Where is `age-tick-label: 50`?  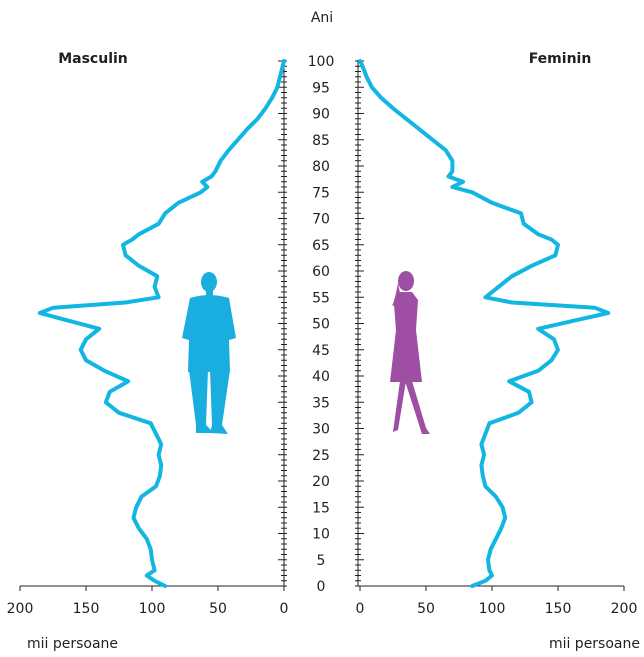 age-tick-label: 50 is located at coordinates (321, 325).